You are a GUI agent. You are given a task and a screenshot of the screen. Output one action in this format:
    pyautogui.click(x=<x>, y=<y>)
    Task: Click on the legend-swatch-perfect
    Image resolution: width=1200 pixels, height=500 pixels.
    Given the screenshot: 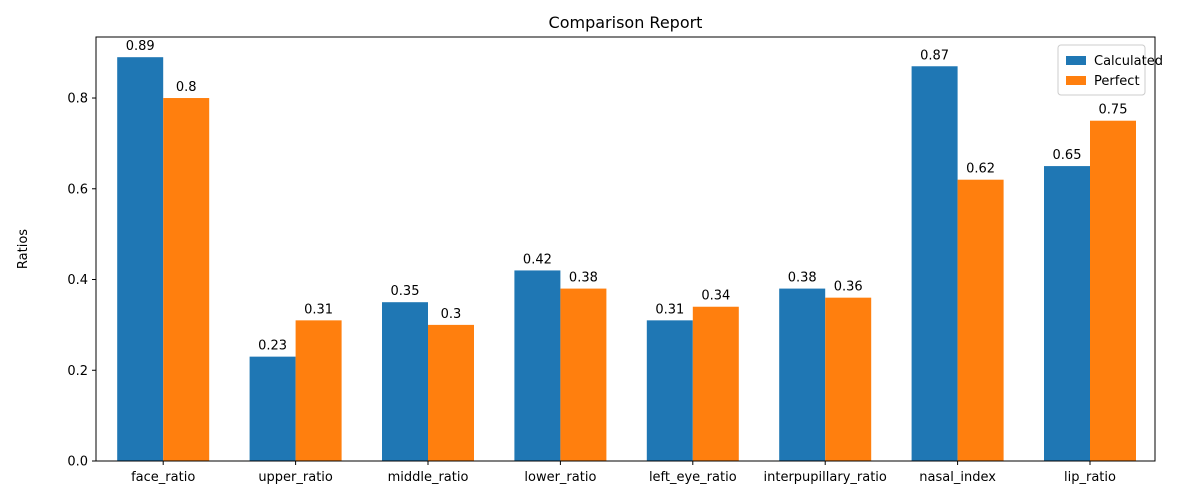 What is the action you would take?
    pyautogui.click(x=1076, y=80)
    